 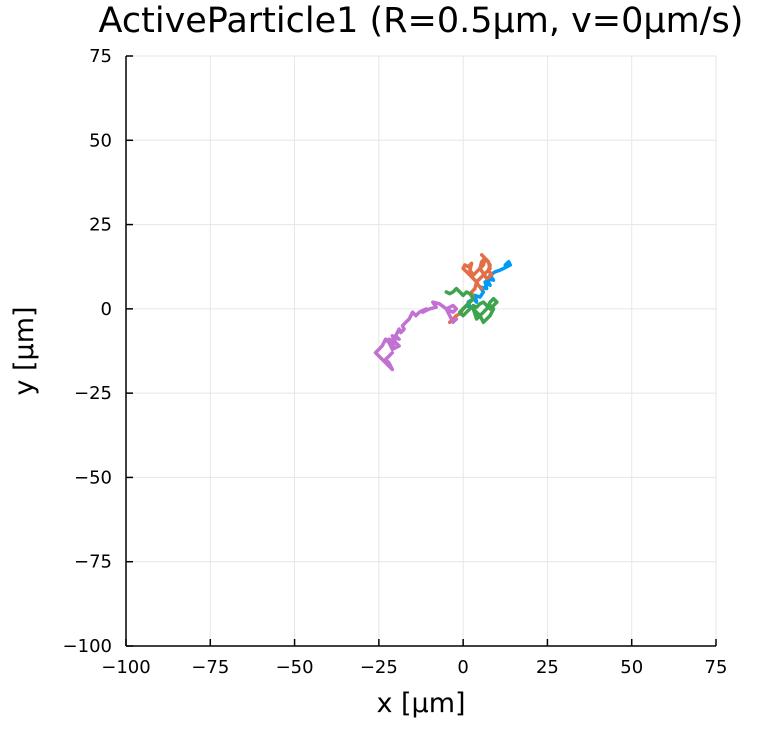 I want to click on x-tick-label: −75, so click(x=210, y=667).